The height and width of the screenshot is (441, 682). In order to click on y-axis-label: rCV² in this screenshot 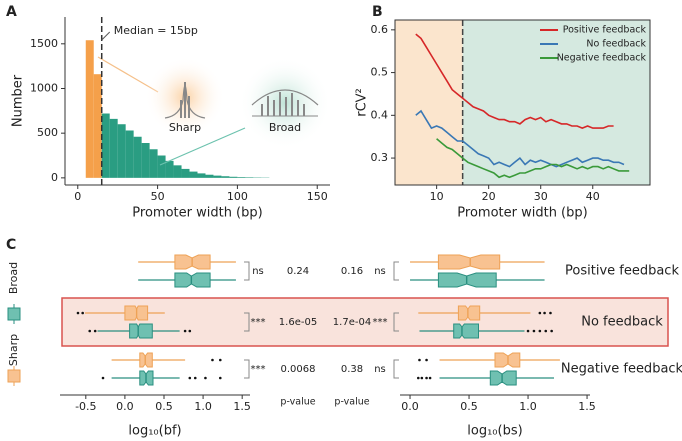, I will do `click(362, 102)`.